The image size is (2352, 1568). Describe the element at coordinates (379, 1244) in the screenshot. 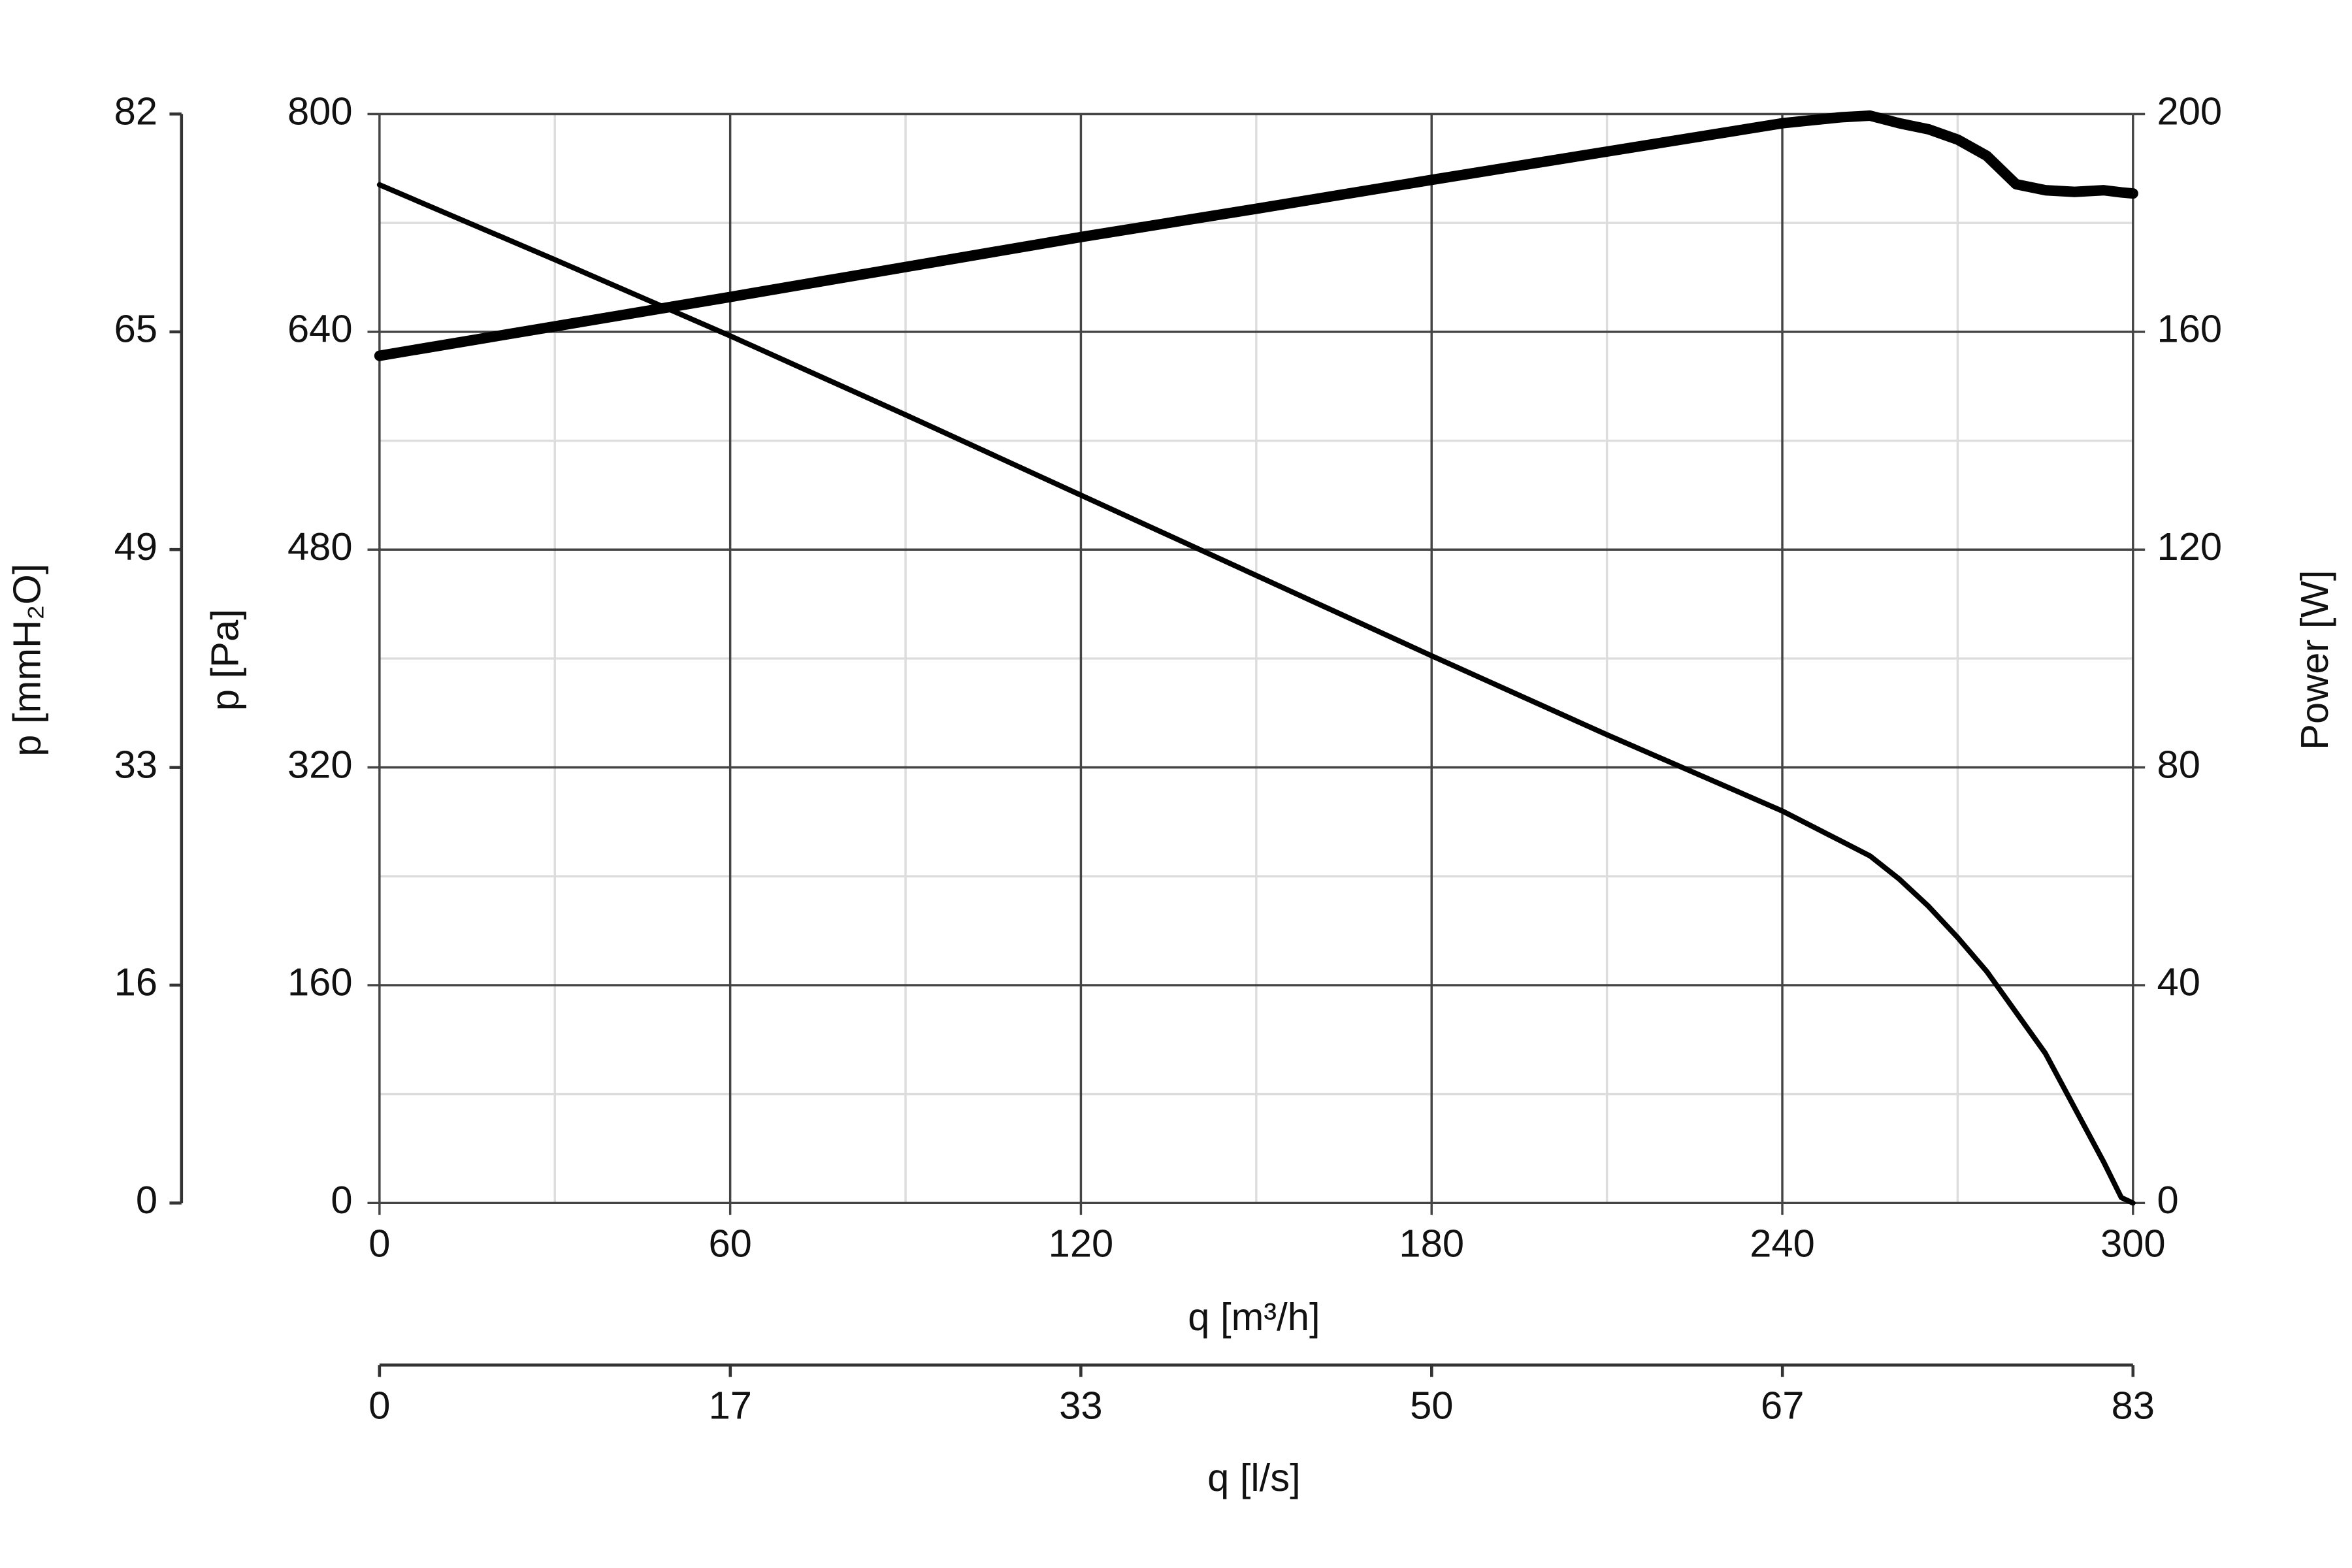

I see `x-tick-label: 0` at that location.